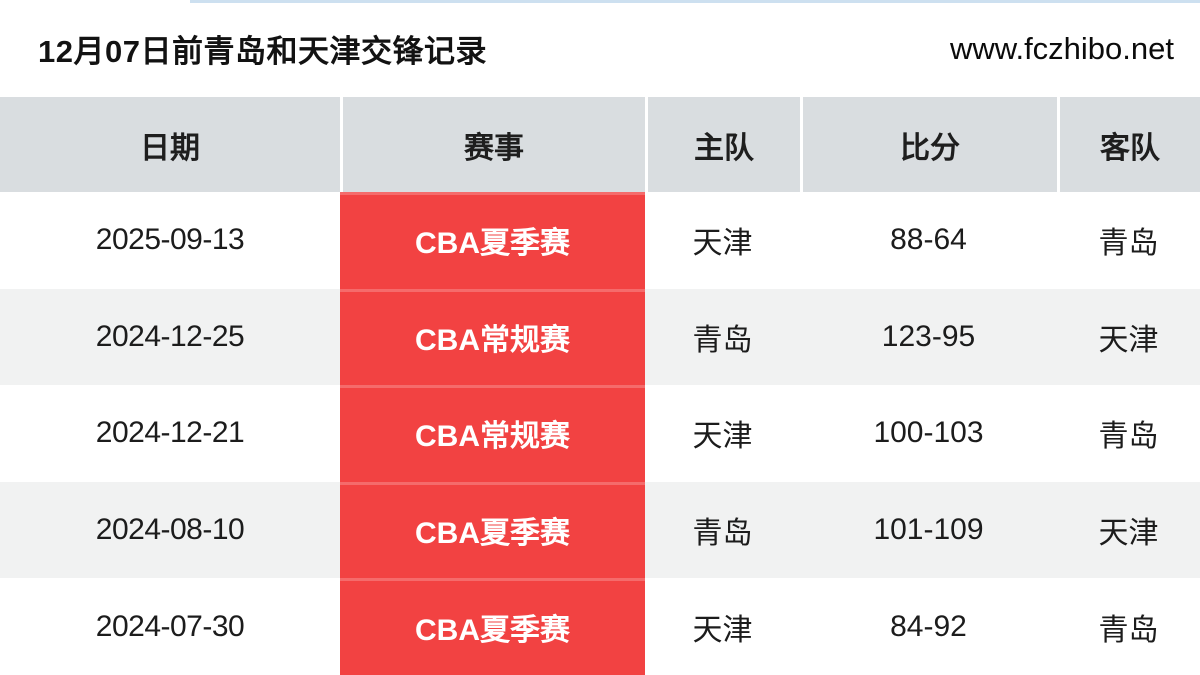  I want to click on table-row: 2024-12-21 CBA常规赛 天津 100-103 青岛, so click(600, 433).